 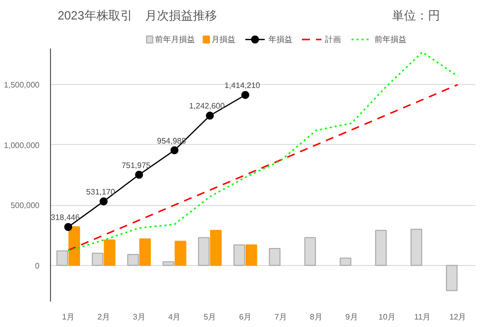 What do you see at coordinates (332, 39) in the screenshot?
I see `legend-label: 計画` at bounding box center [332, 39].